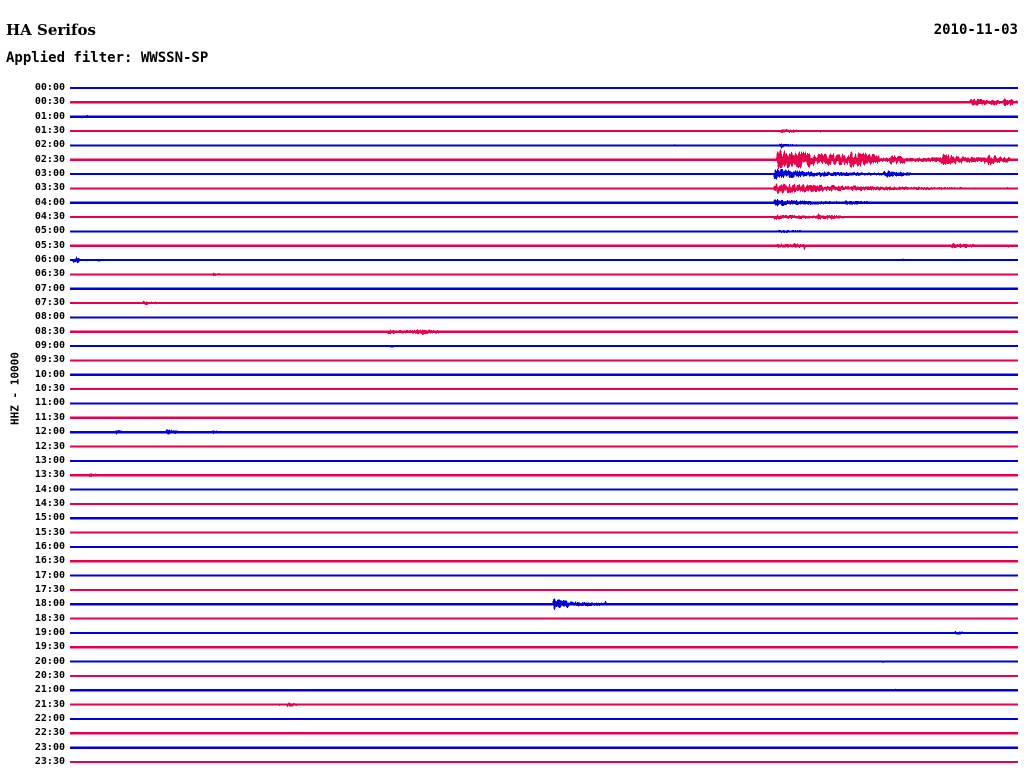 Image resolution: width=1024 pixels, height=780 pixels. What do you see at coordinates (49, 747) in the screenshot?
I see `y-axis-tick-23-00: 23:00` at bounding box center [49, 747].